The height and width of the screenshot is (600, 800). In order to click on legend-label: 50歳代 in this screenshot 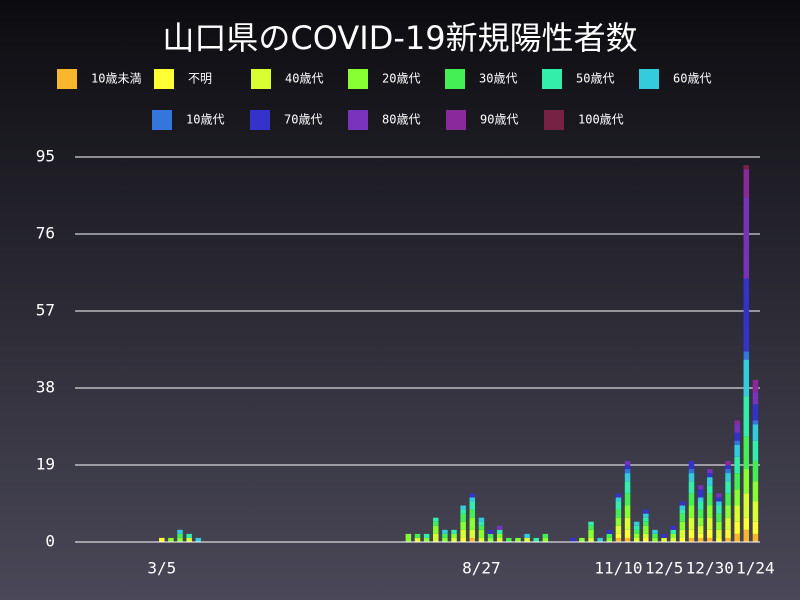, I will do `click(595, 79)`.